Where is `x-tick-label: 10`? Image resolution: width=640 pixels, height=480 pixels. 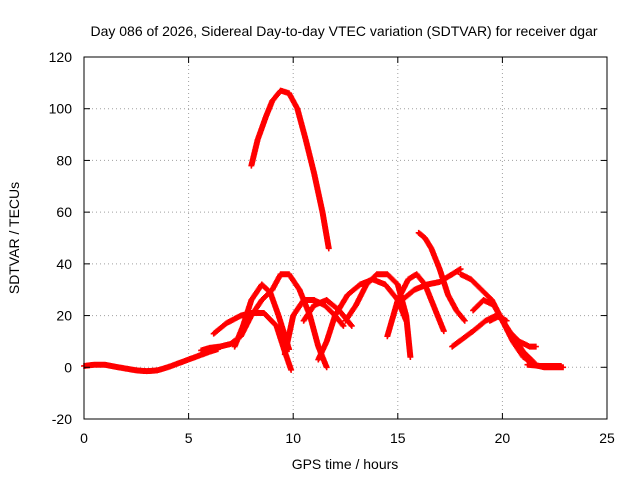
x-tick-label: 10 is located at coordinates (293, 438).